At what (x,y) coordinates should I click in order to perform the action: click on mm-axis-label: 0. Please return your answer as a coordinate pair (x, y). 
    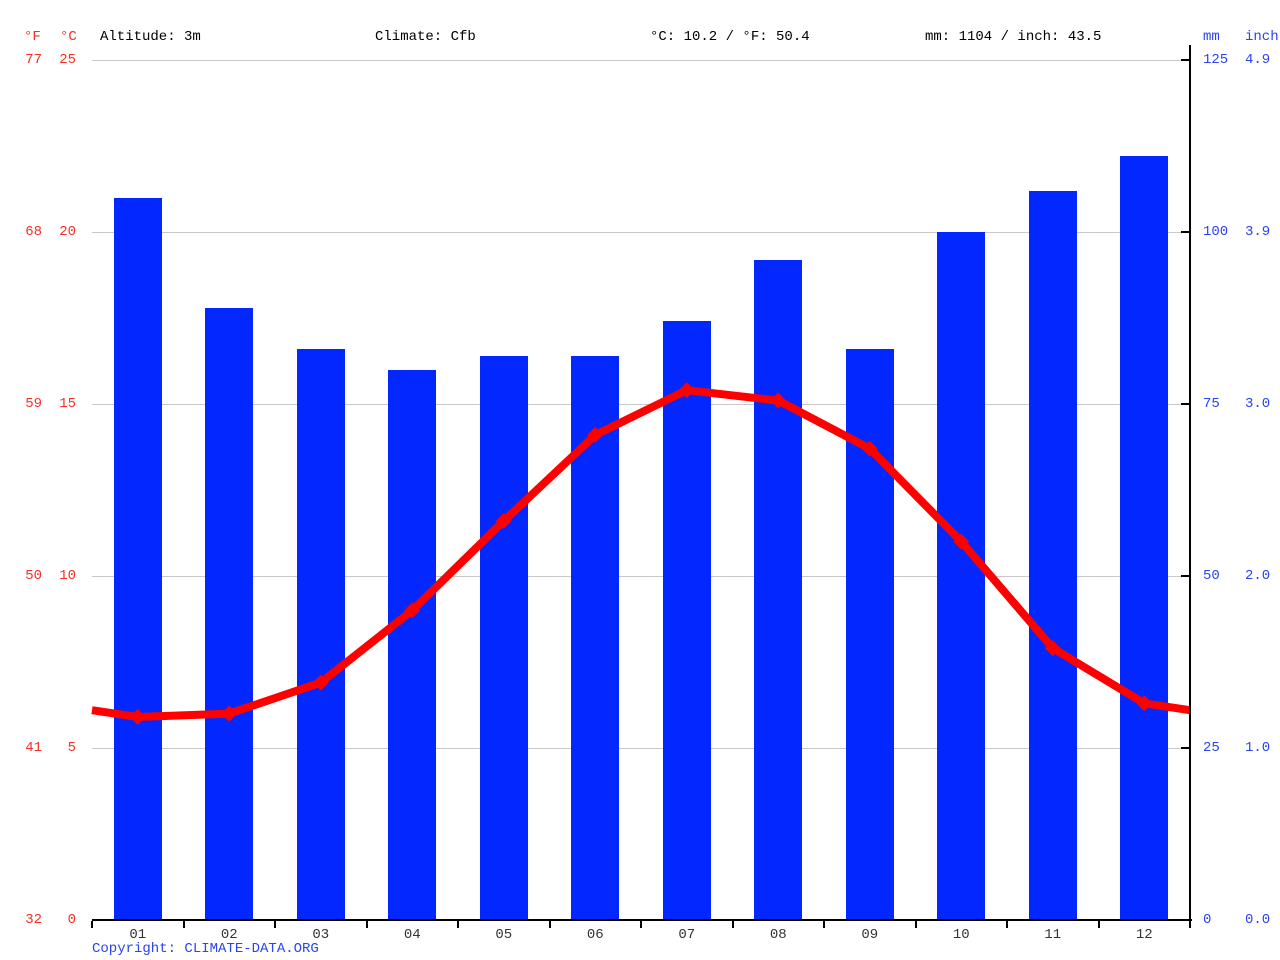
    Looking at the image, I should click on (1207, 920).